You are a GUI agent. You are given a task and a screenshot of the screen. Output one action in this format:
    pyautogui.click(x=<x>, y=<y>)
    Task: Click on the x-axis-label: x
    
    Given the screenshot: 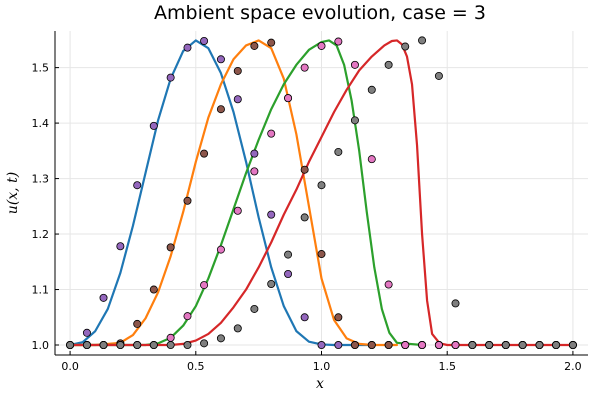 What is the action you would take?
    pyautogui.click(x=320, y=384)
    